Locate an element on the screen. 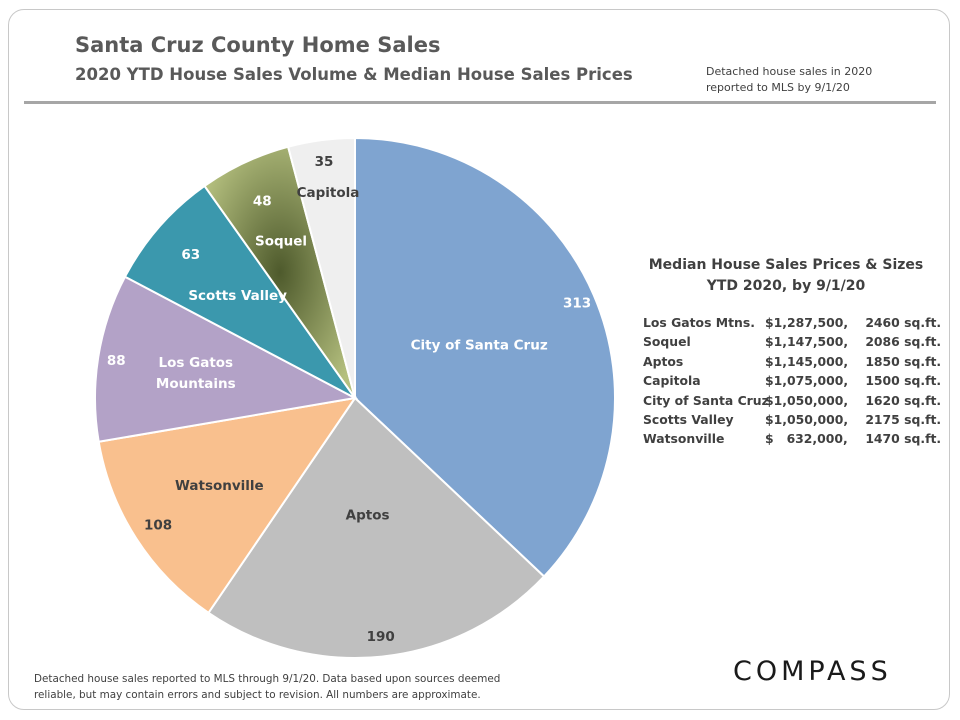 This screenshot has width=960, height=720. slice-value-aptos: 190 is located at coordinates (381, 637).